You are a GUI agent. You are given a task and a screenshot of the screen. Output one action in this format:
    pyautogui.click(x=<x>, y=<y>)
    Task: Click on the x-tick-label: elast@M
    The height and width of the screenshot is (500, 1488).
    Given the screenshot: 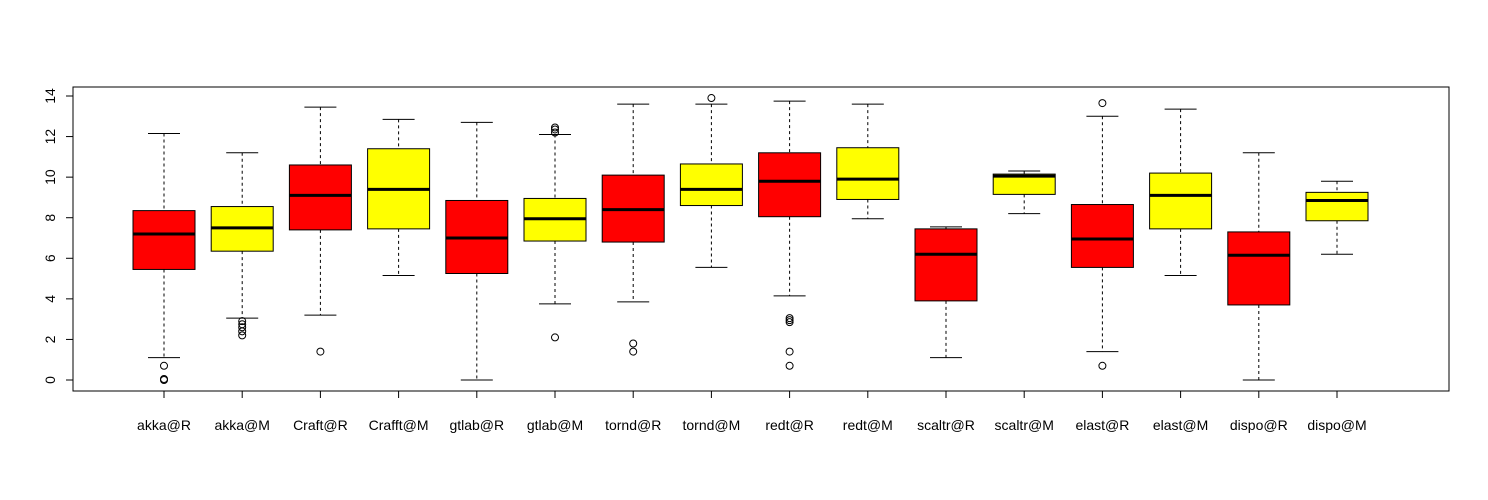 What is the action you would take?
    pyautogui.click(x=1180, y=425)
    